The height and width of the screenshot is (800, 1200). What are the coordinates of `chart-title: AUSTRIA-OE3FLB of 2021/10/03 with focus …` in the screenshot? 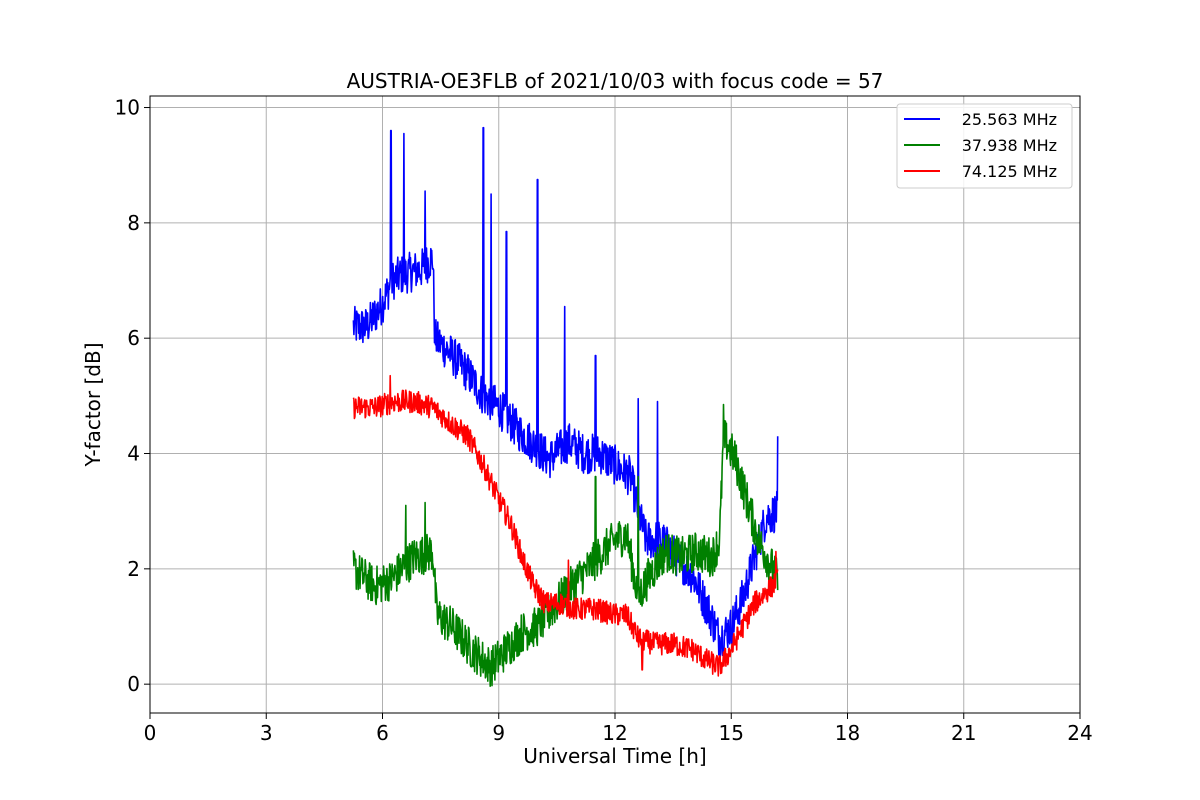 It's located at (615, 81).